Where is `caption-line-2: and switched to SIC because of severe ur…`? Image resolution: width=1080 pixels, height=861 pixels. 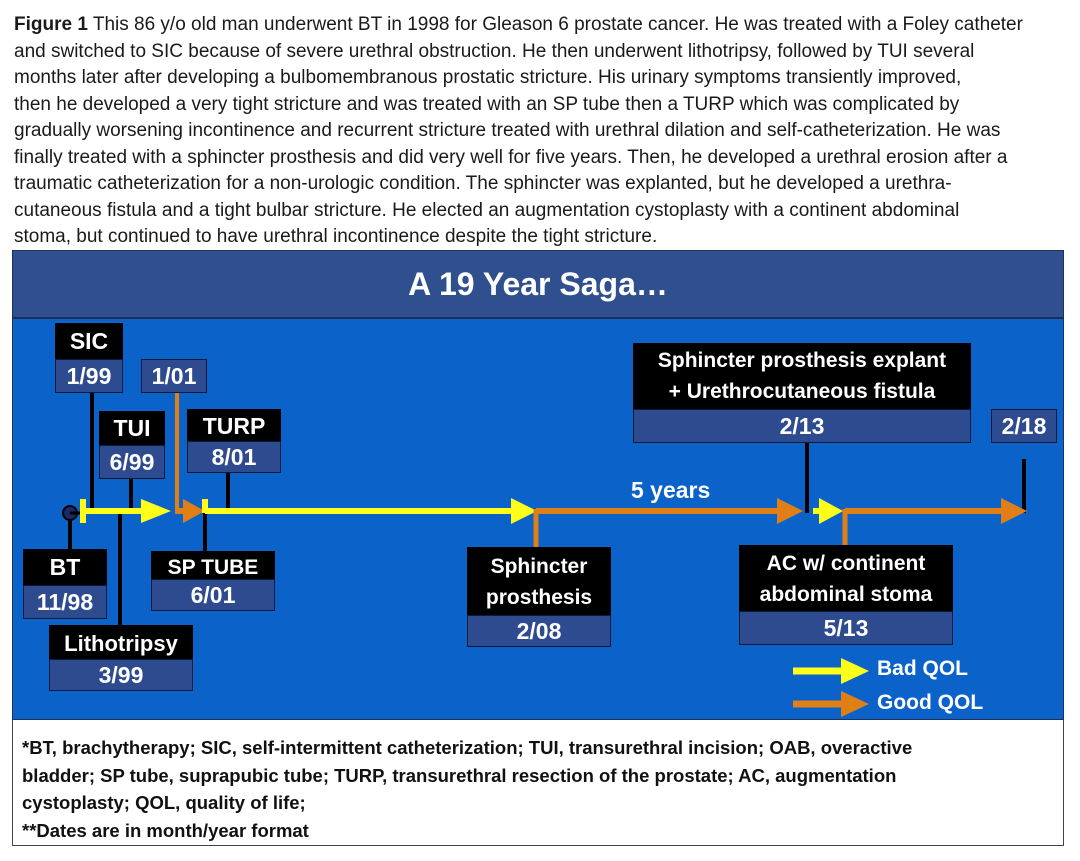 caption-line-2: and switched to SIC because of severe ur… is located at coordinates (494, 51).